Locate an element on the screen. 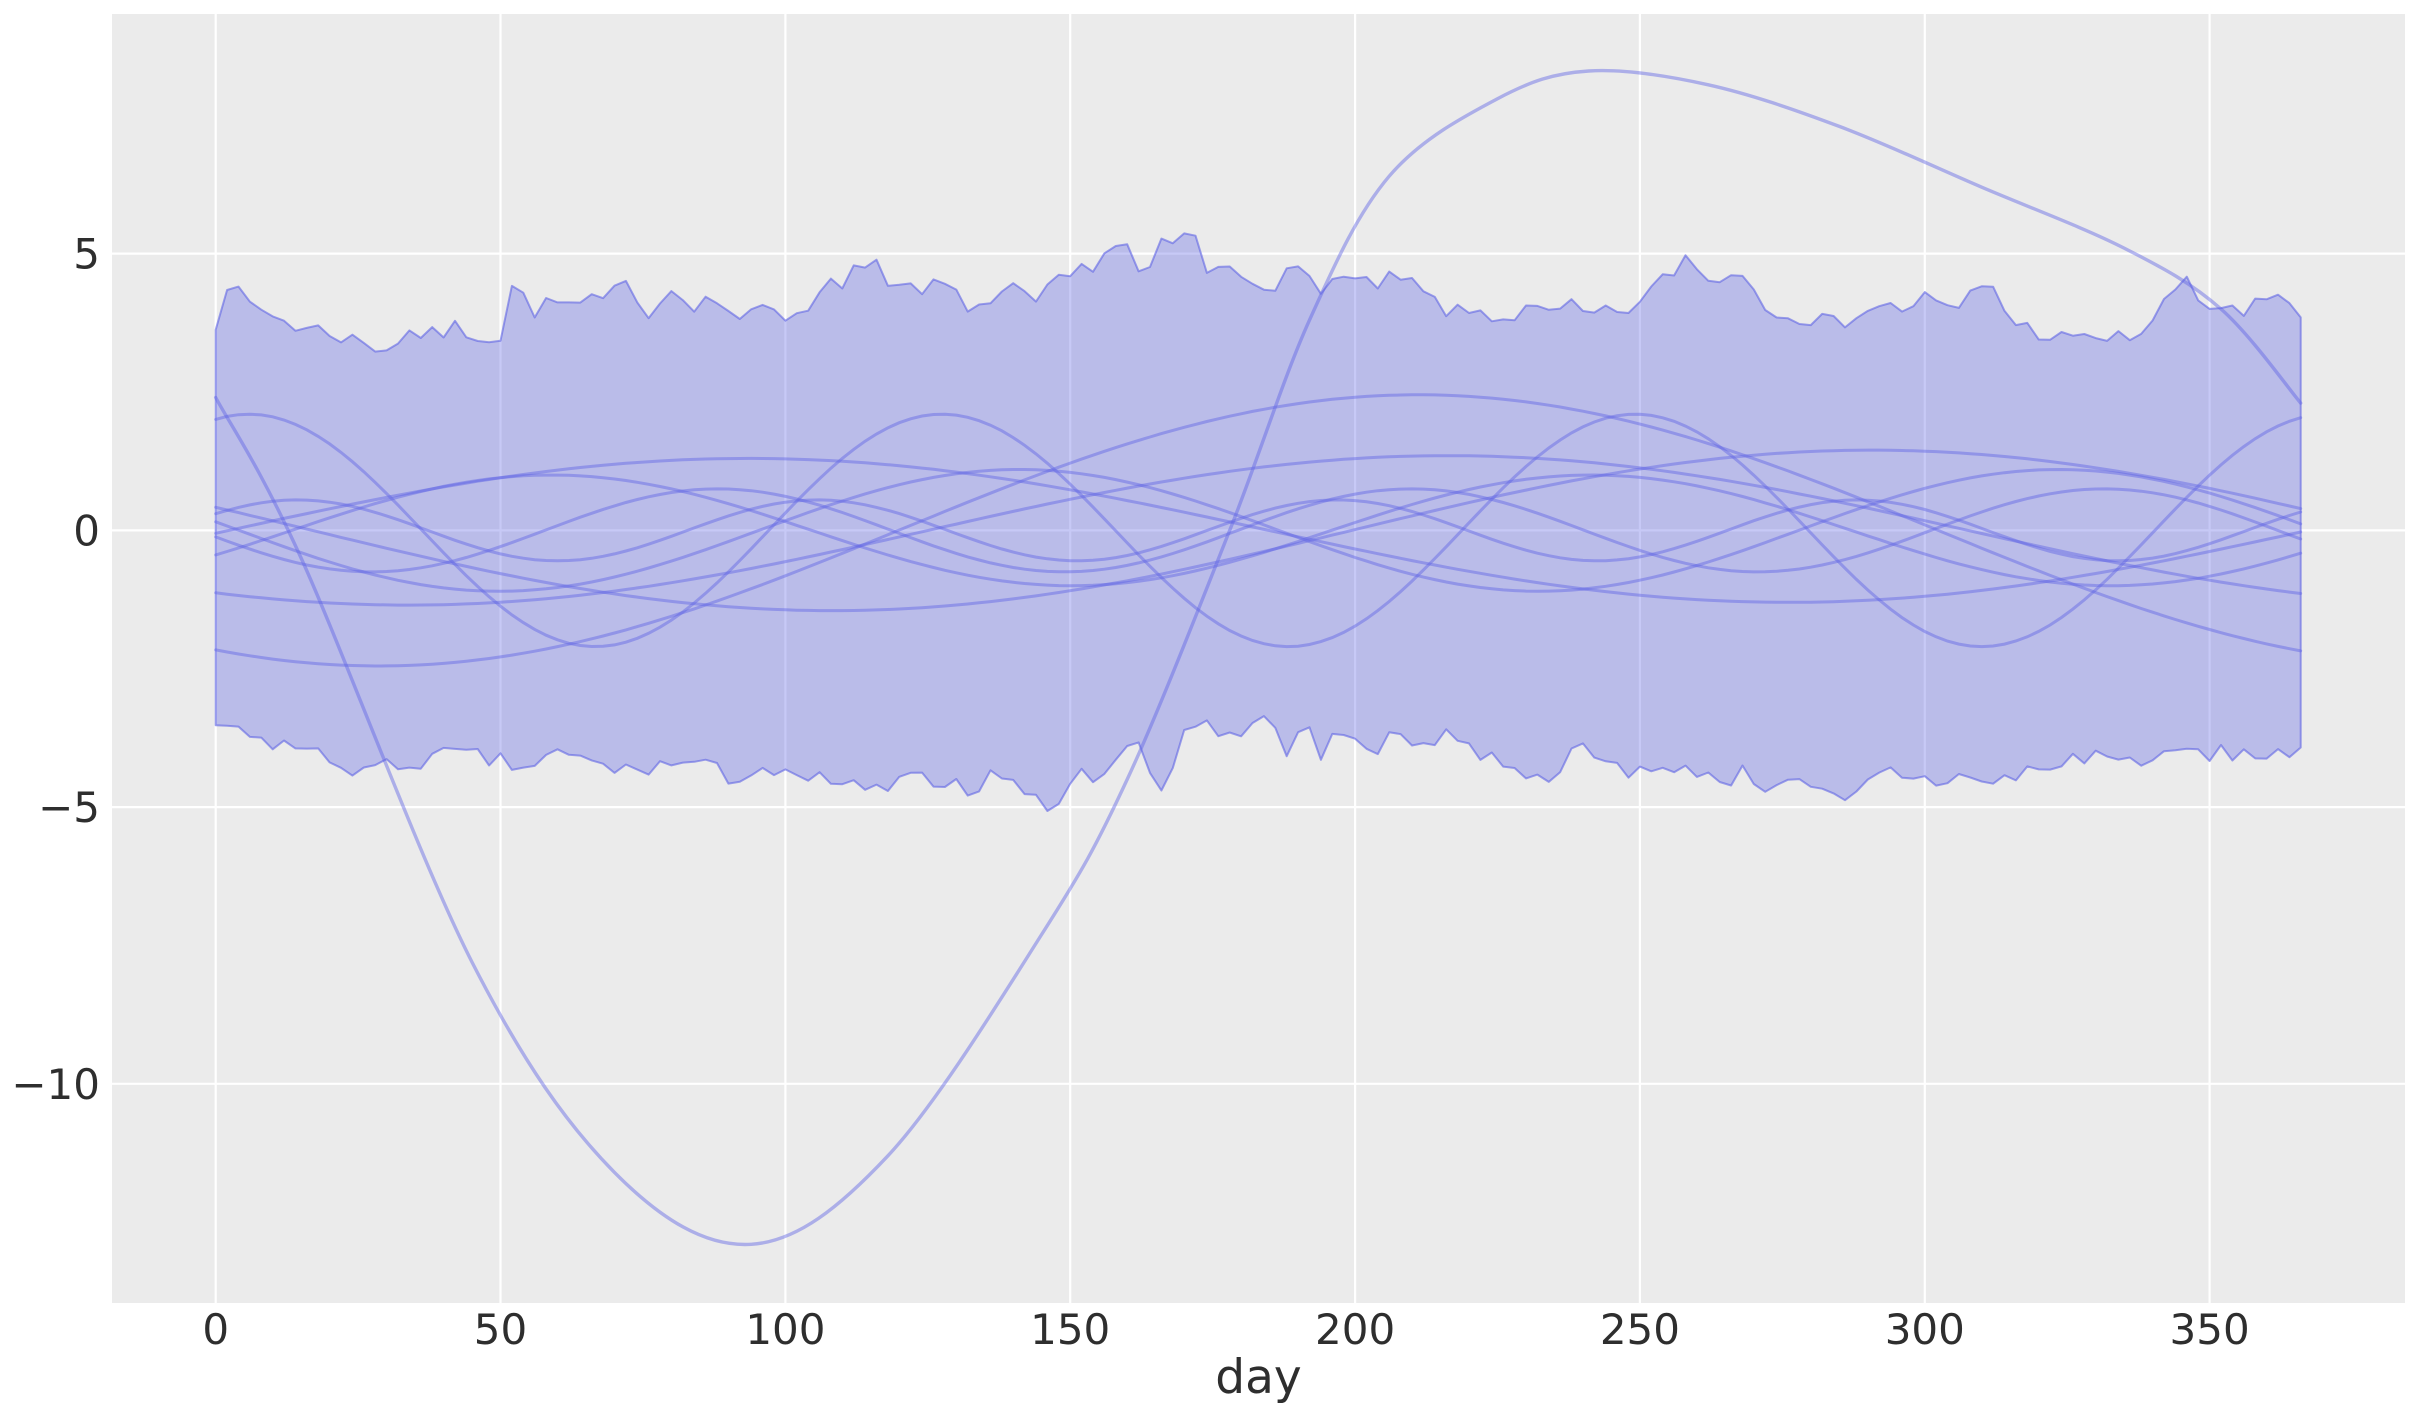 The width and height of the screenshot is (2423, 1423). y-tick-label: −5 is located at coordinates (69, 807).